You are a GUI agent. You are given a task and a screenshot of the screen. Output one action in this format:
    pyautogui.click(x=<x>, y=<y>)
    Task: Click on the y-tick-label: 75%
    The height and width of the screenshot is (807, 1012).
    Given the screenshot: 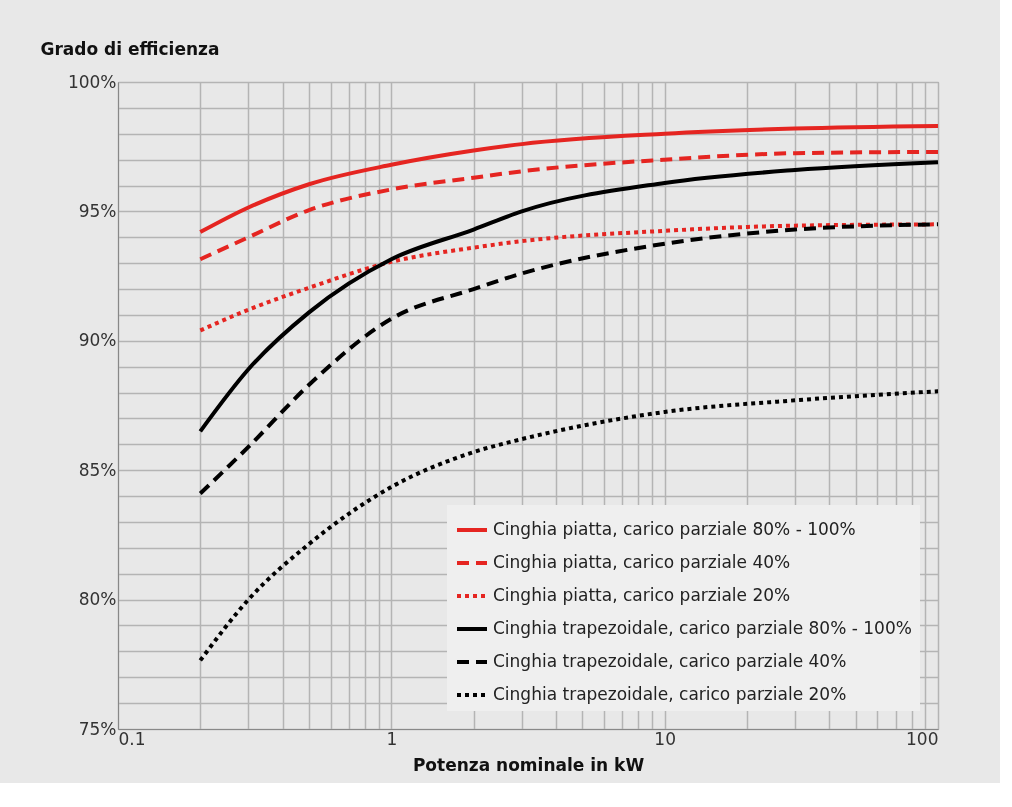 What is the action you would take?
    pyautogui.click(x=97, y=728)
    